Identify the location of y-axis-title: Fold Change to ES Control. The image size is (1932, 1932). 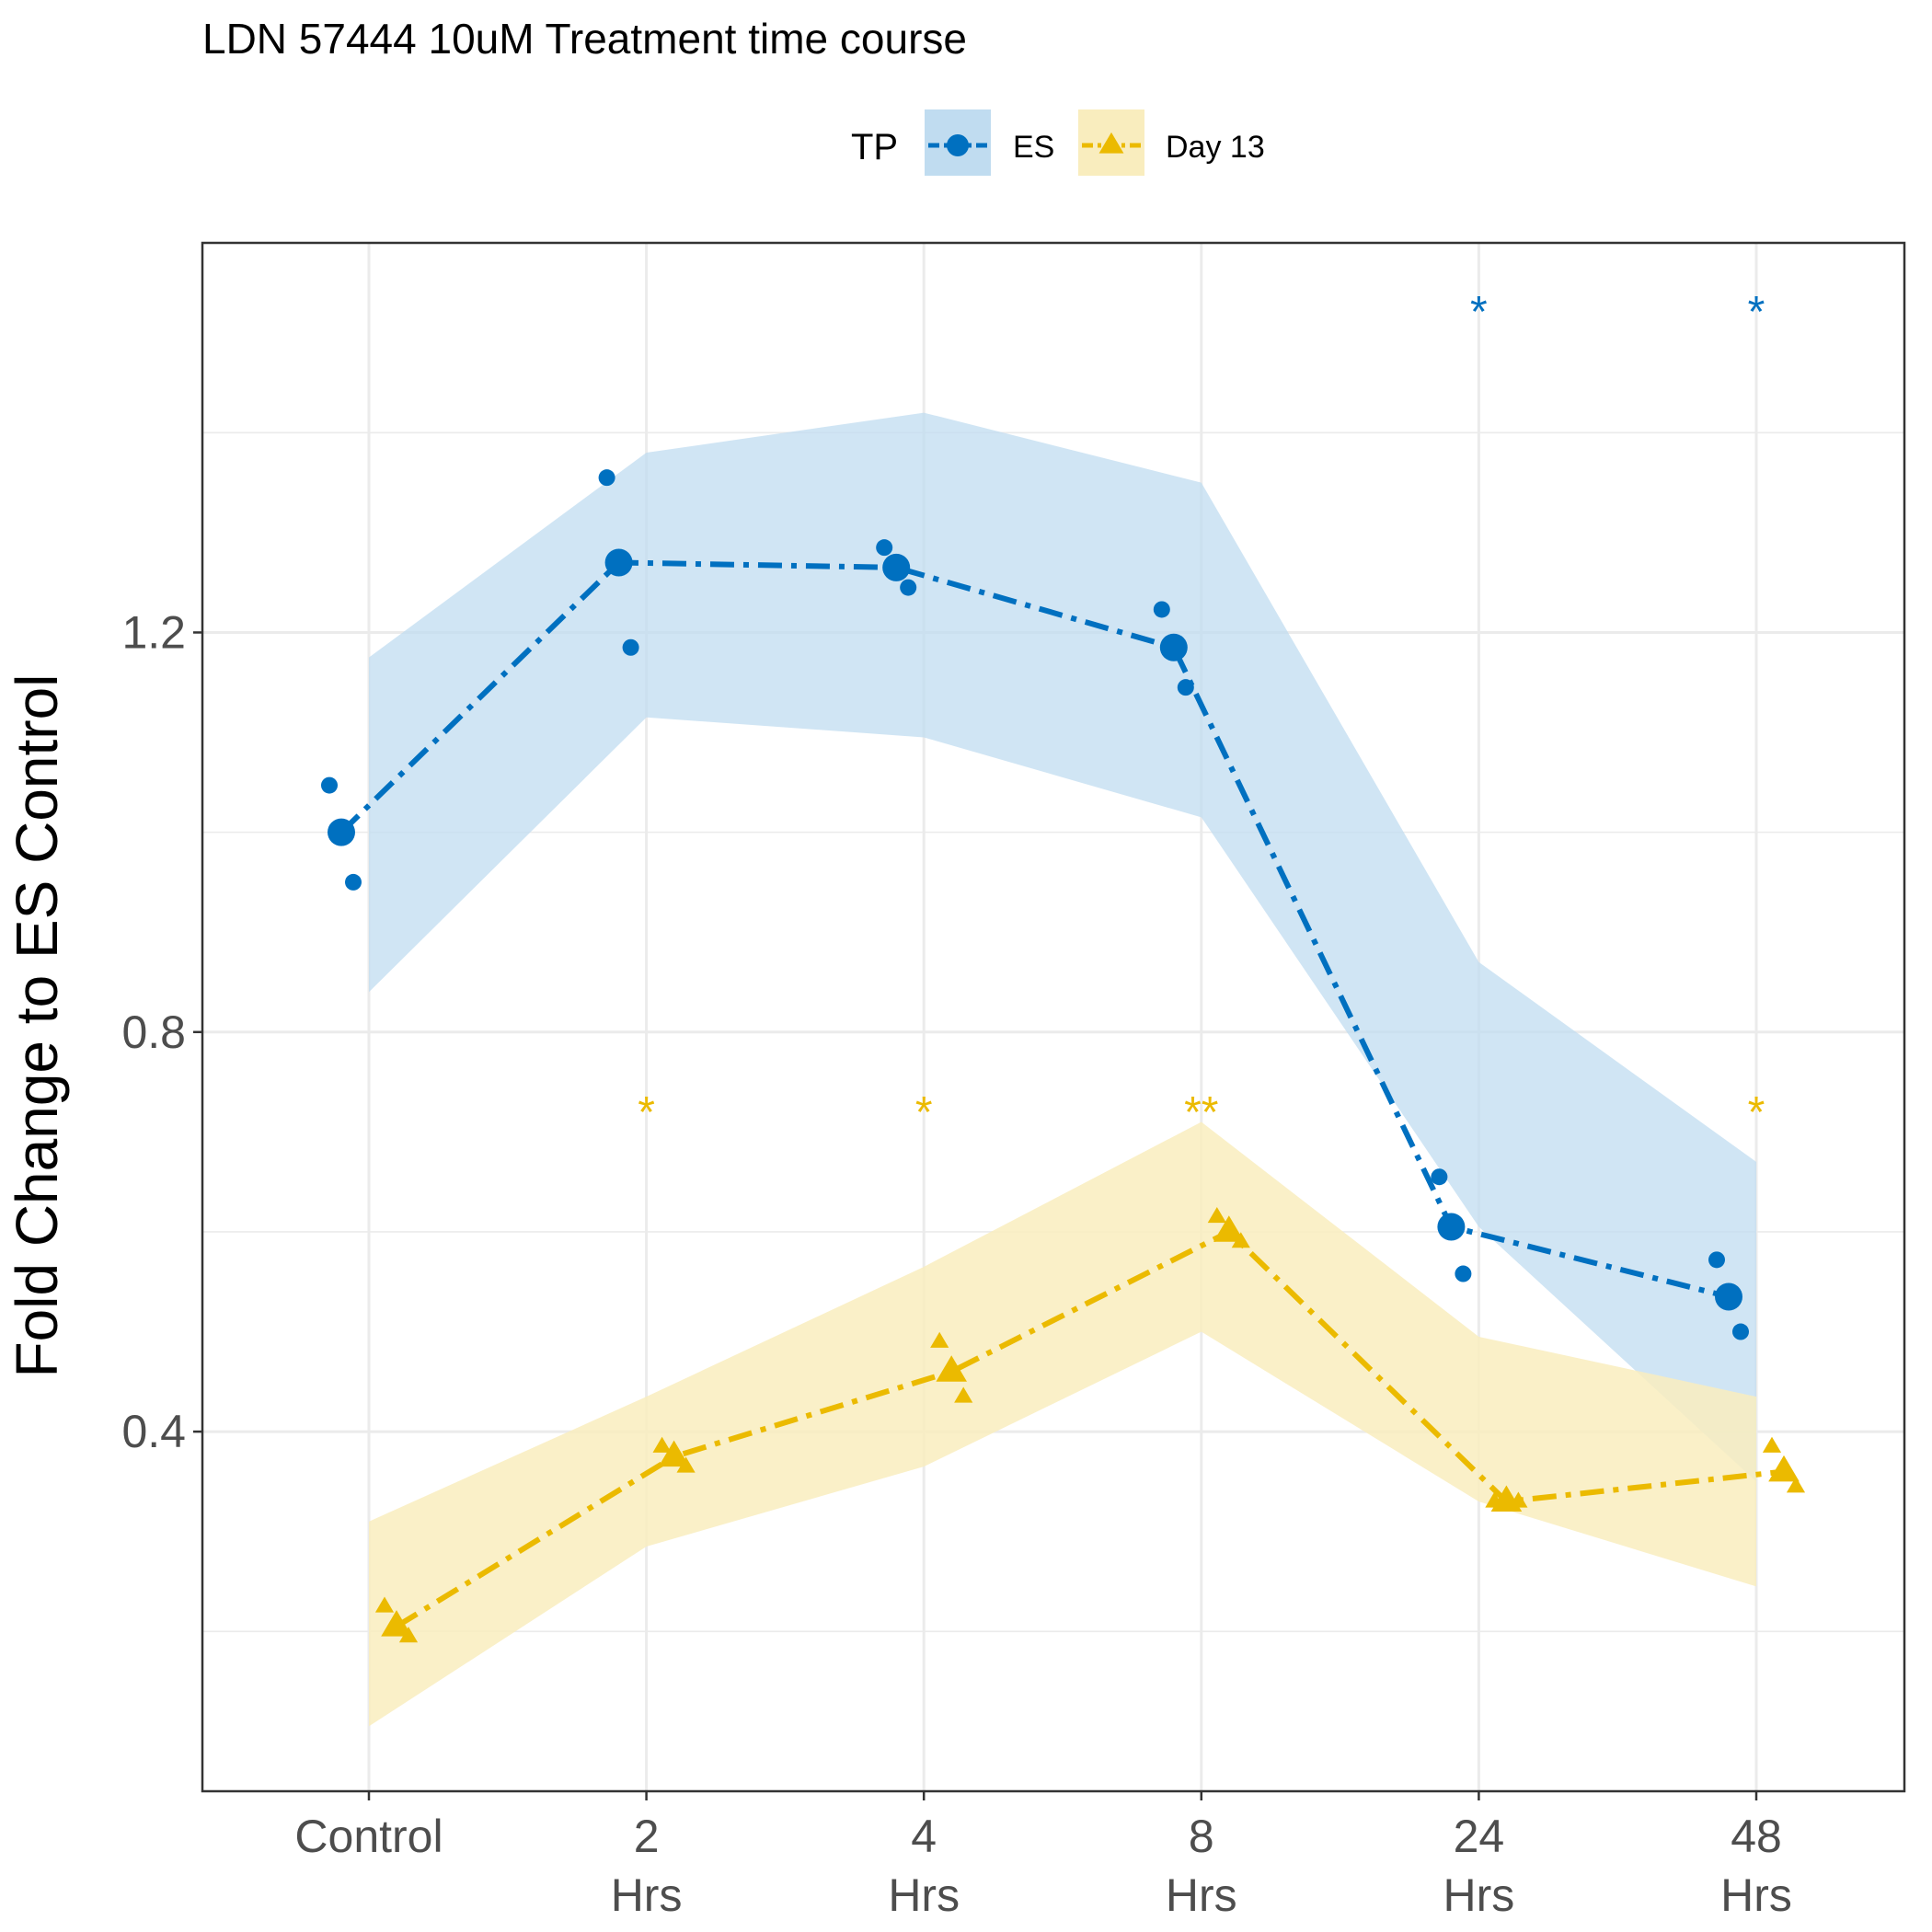
(37, 1026).